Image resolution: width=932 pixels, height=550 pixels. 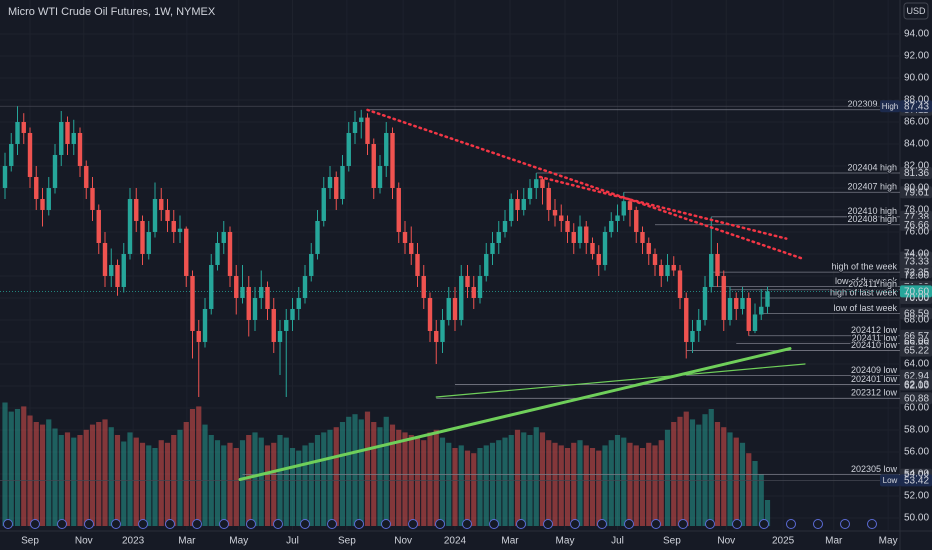 What do you see at coordinates (916, 385) in the screenshot?
I see `price-badge-label: 62.13` at bounding box center [916, 385].